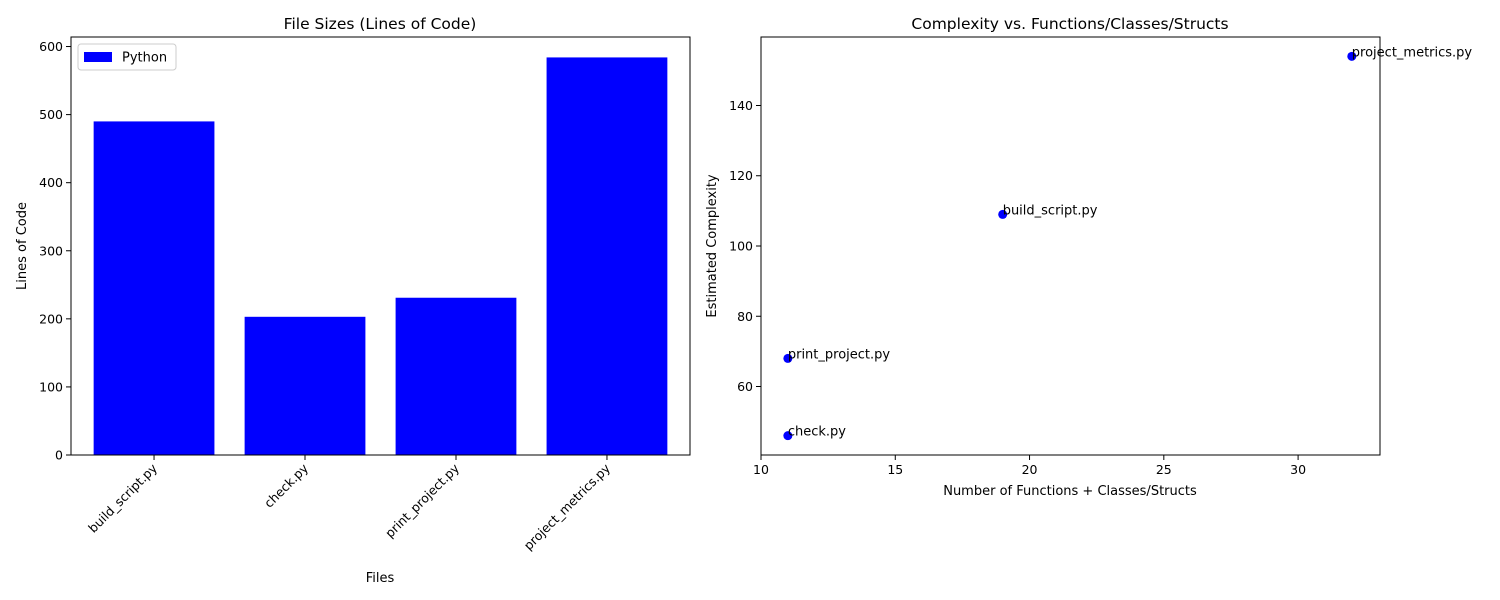 Image resolution: width=1500 pixels, height=600 pixels. I want to click on legend-swatch, so click(98, 57).